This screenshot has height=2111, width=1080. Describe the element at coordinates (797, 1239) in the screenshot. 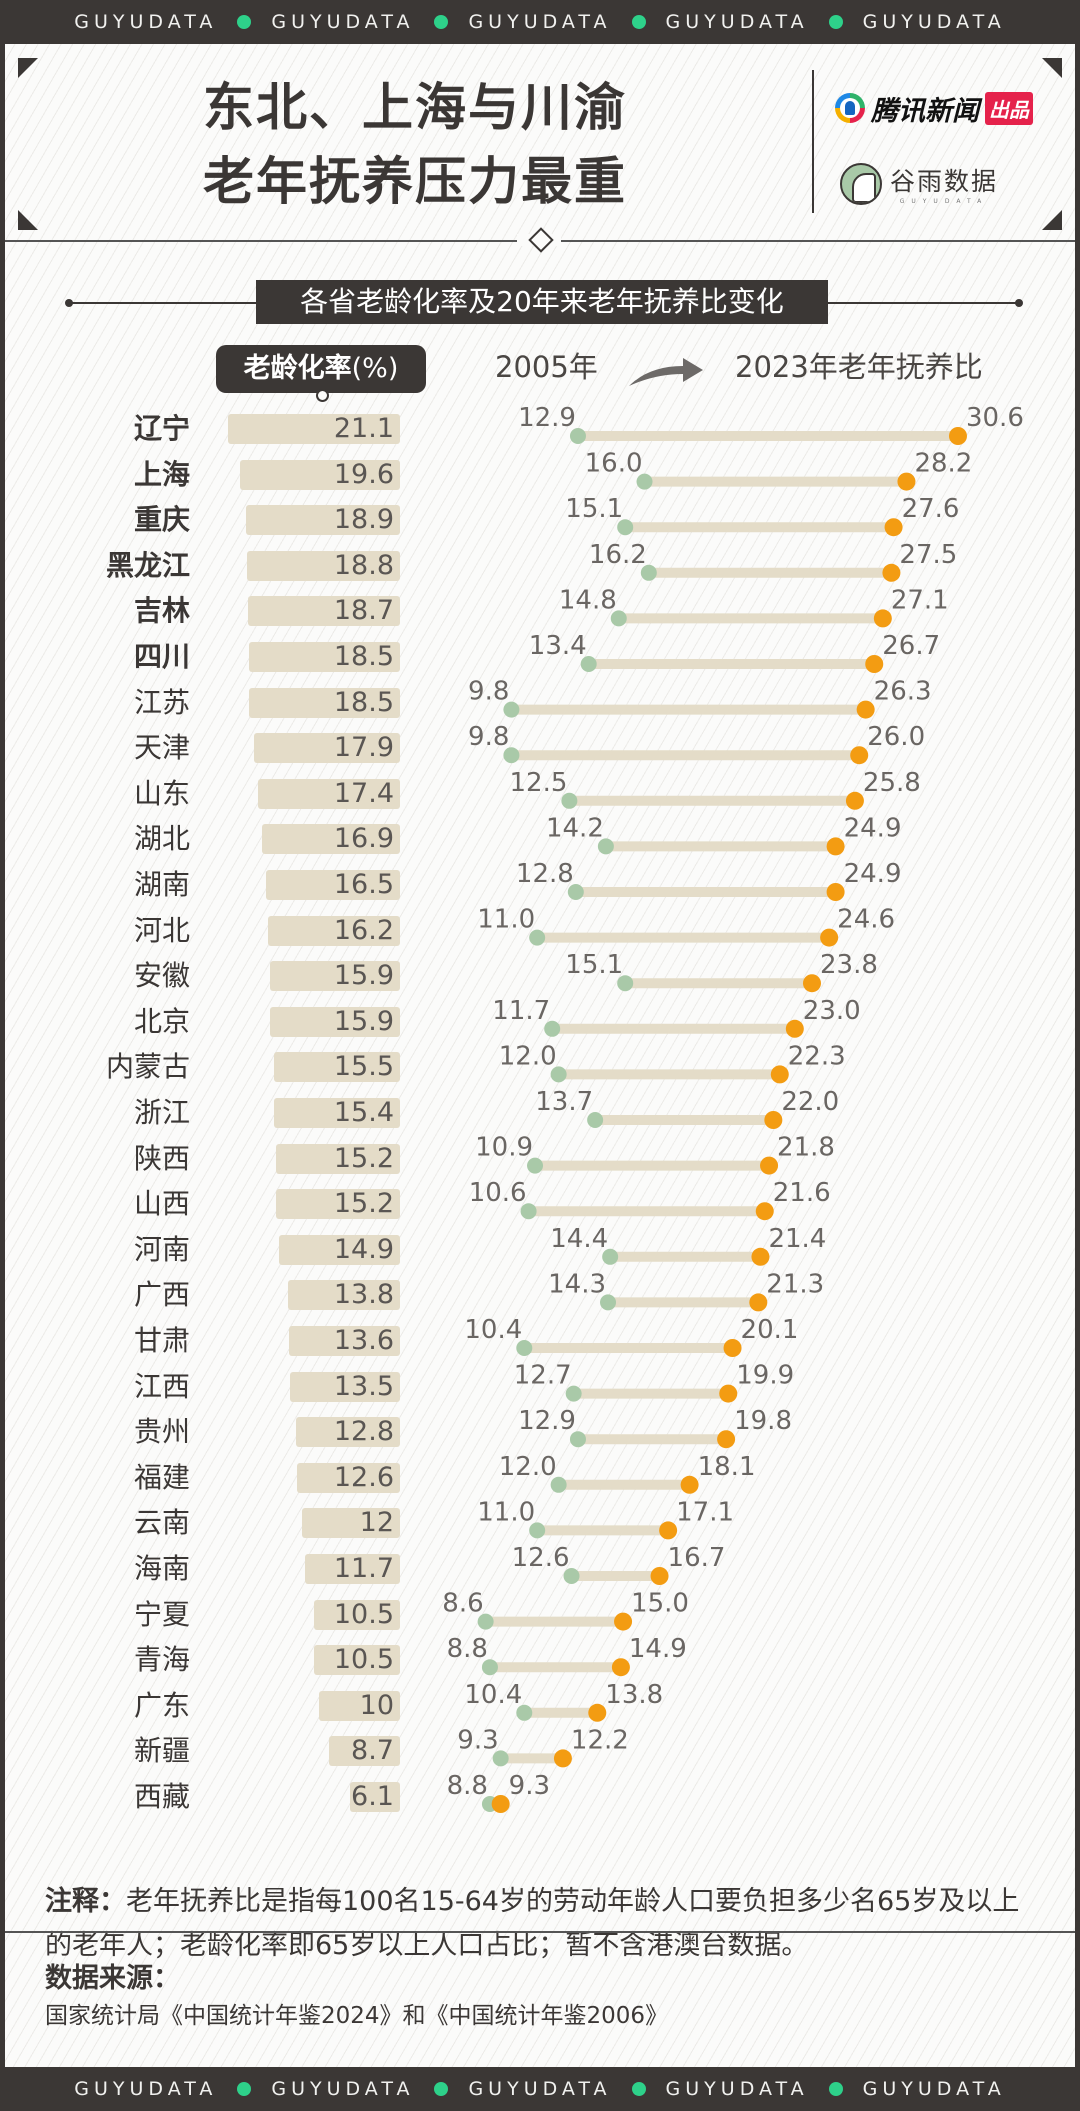

I see `label-2023: 21.4` at that location.